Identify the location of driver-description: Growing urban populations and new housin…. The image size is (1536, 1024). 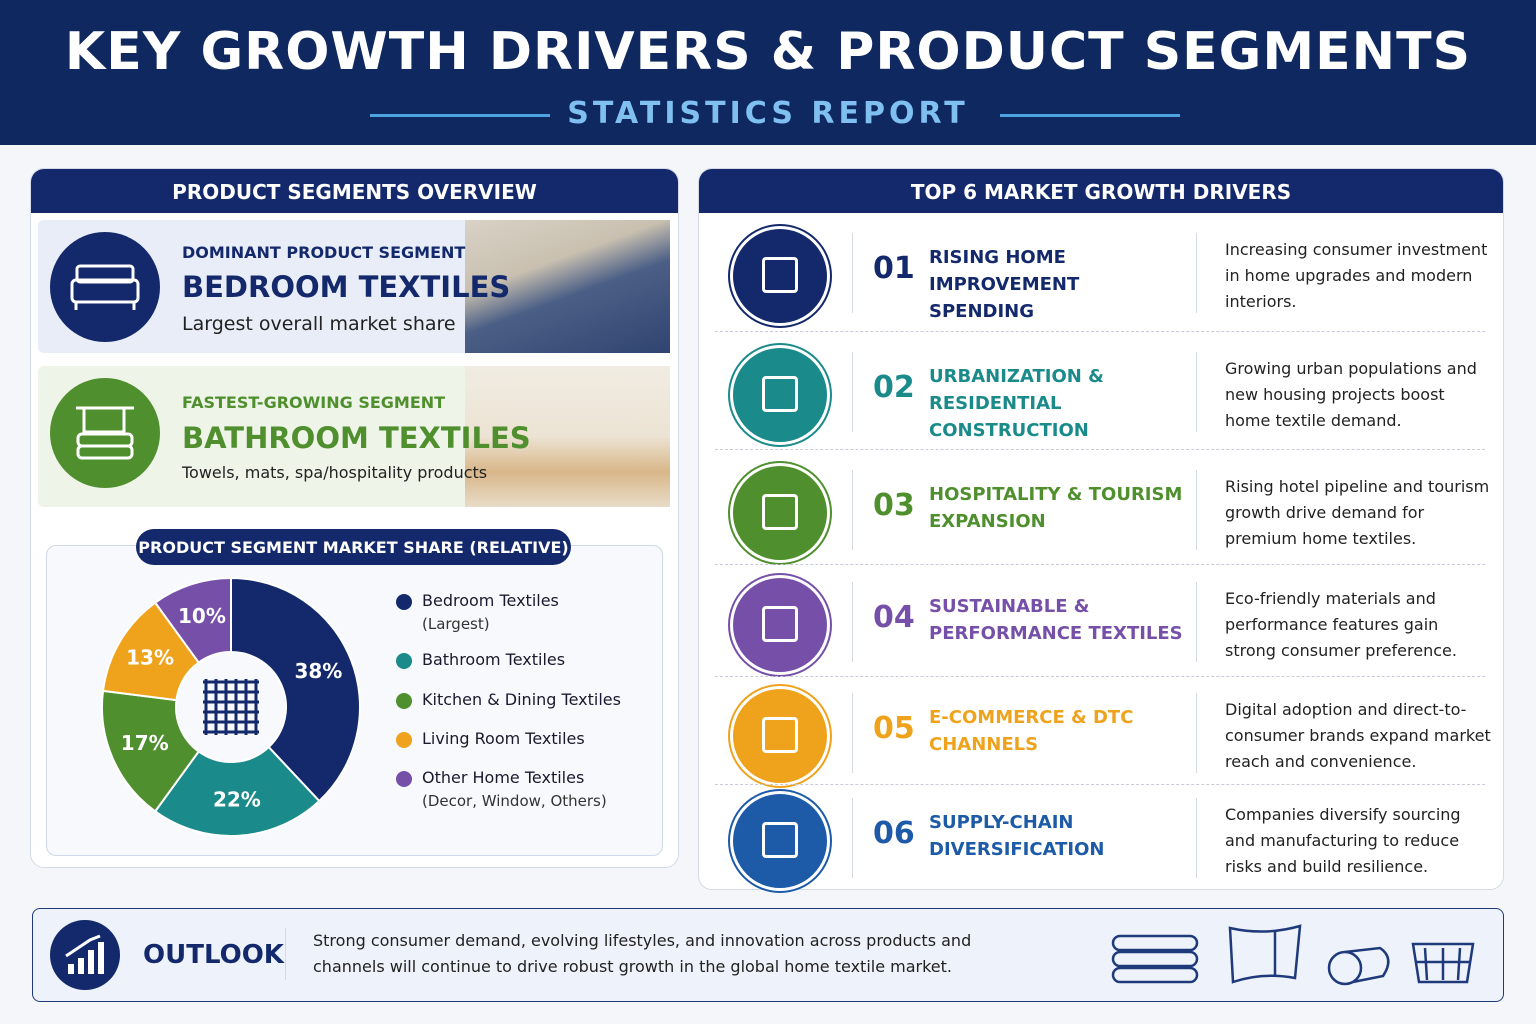
(1351, 394).